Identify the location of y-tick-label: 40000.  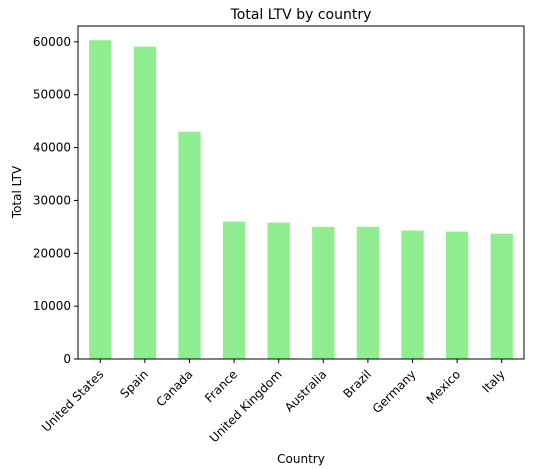
(52, 148).